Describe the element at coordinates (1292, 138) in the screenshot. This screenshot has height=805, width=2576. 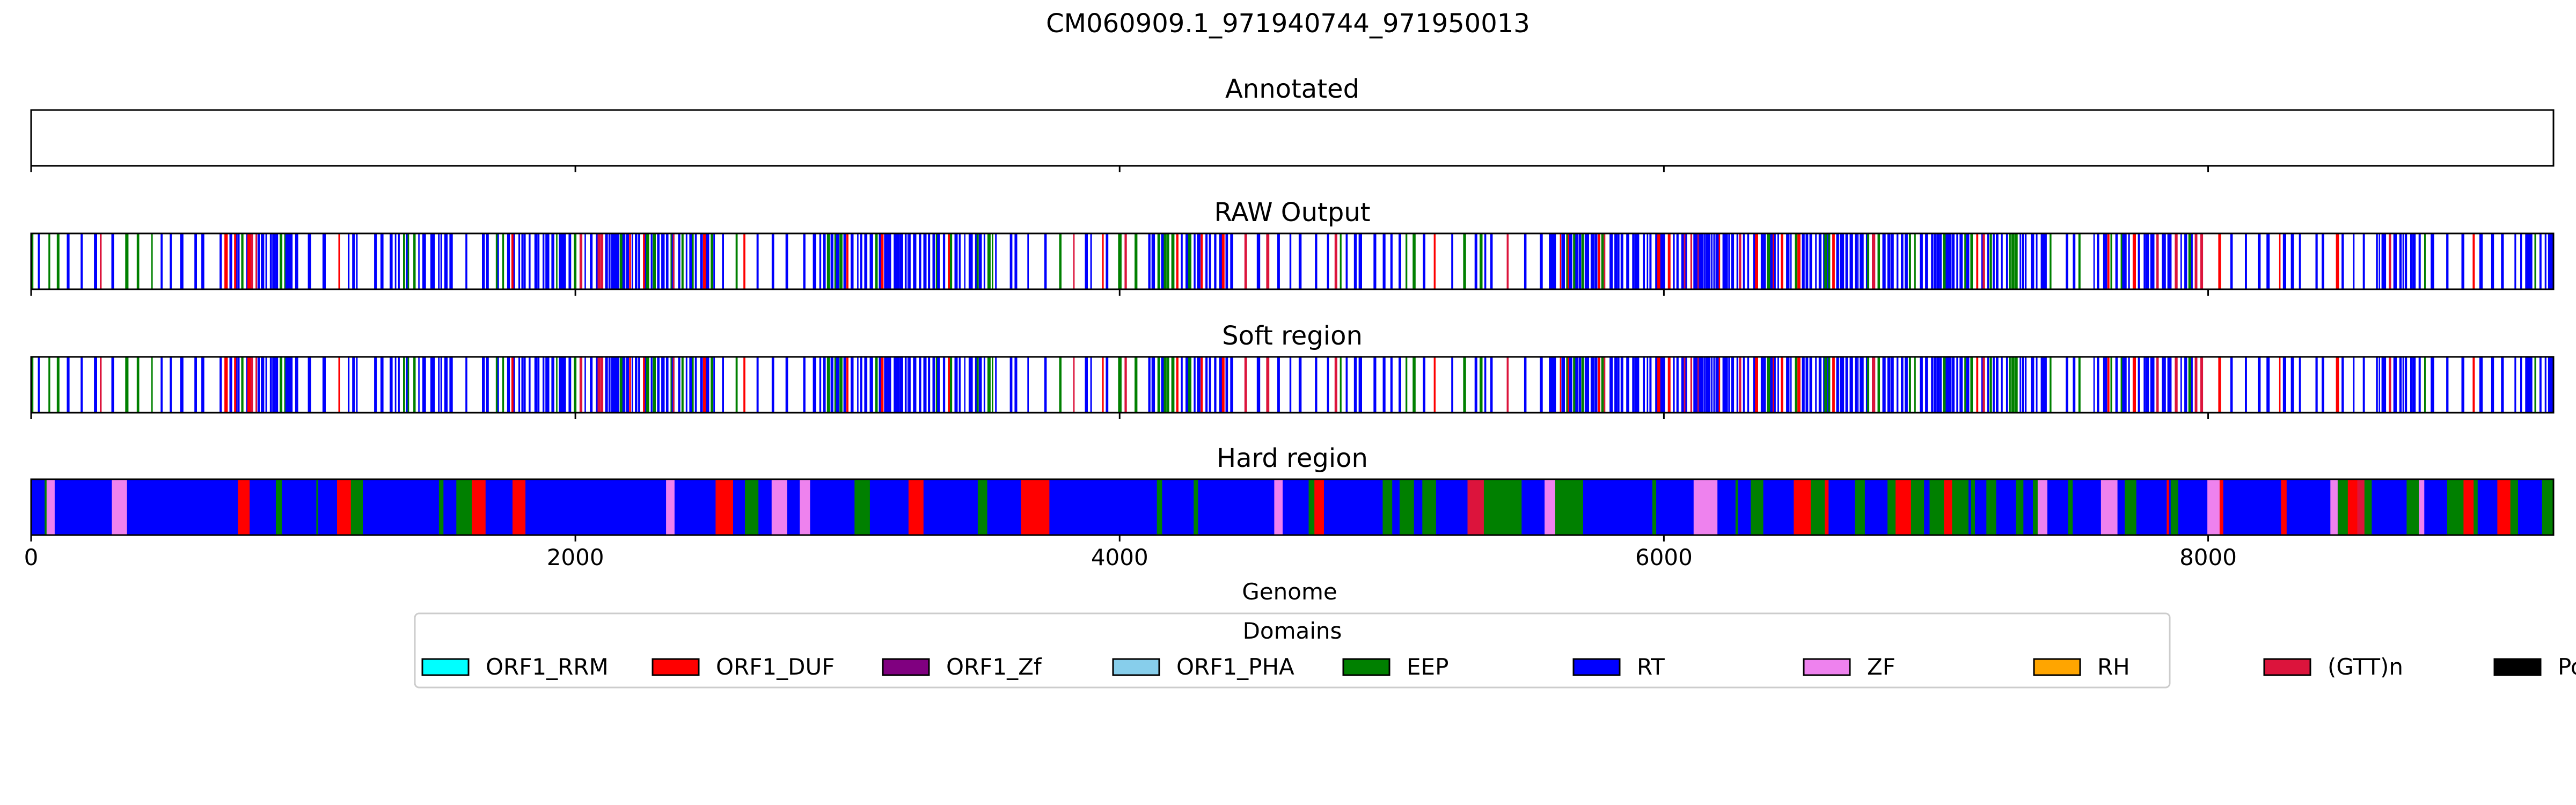
I see `track-frame` at that location.